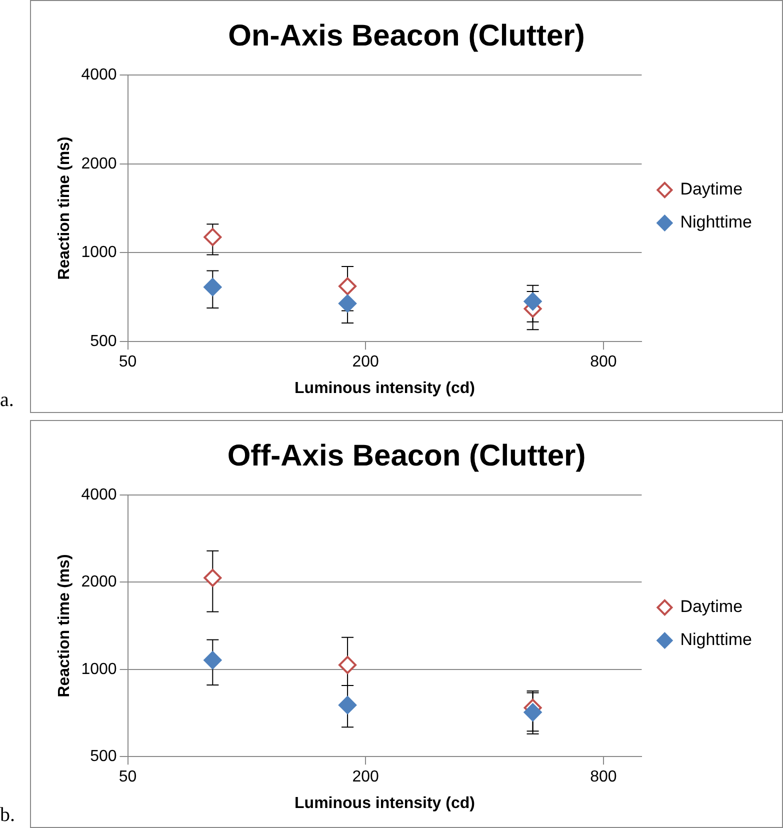 Image resolution: width=783 pixels, height=828 pixels. I want to click on text: b., so click(7, 815).